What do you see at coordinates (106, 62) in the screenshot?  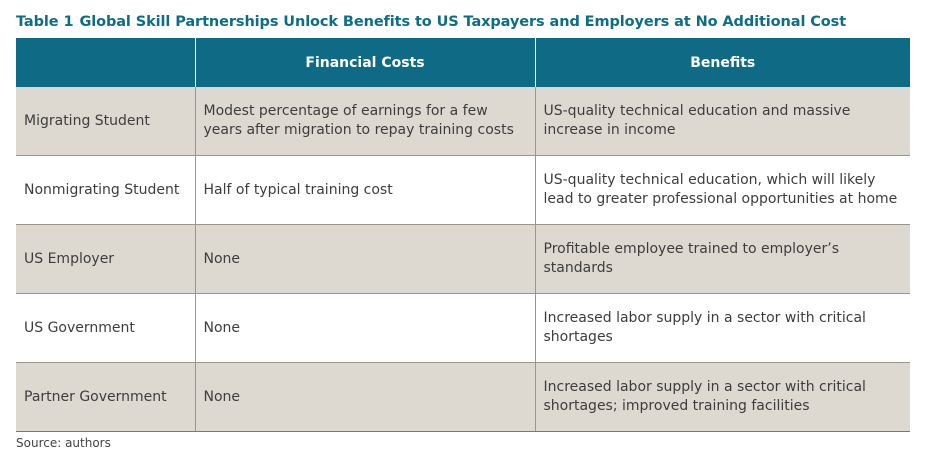 I see `header-stakeholder` at bounding box center [106, 62].